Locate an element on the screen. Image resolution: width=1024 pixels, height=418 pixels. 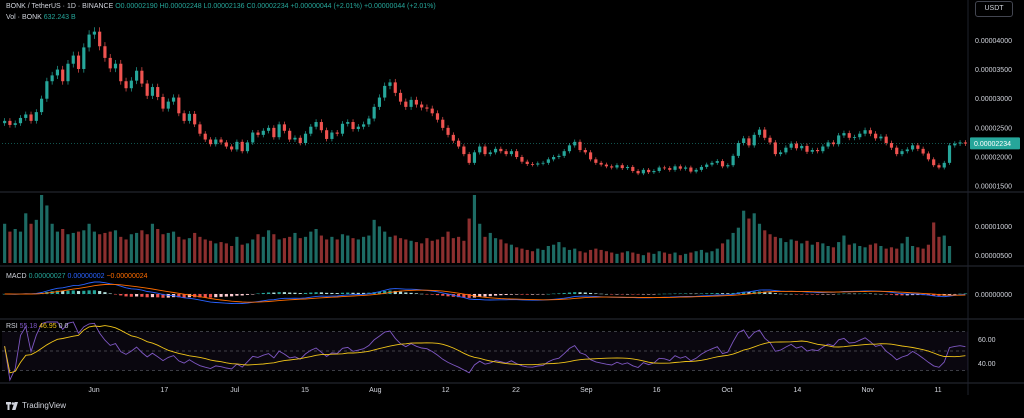
volume-legend: Vol · BONK 632.243 B is located at coordinates (41, 17).